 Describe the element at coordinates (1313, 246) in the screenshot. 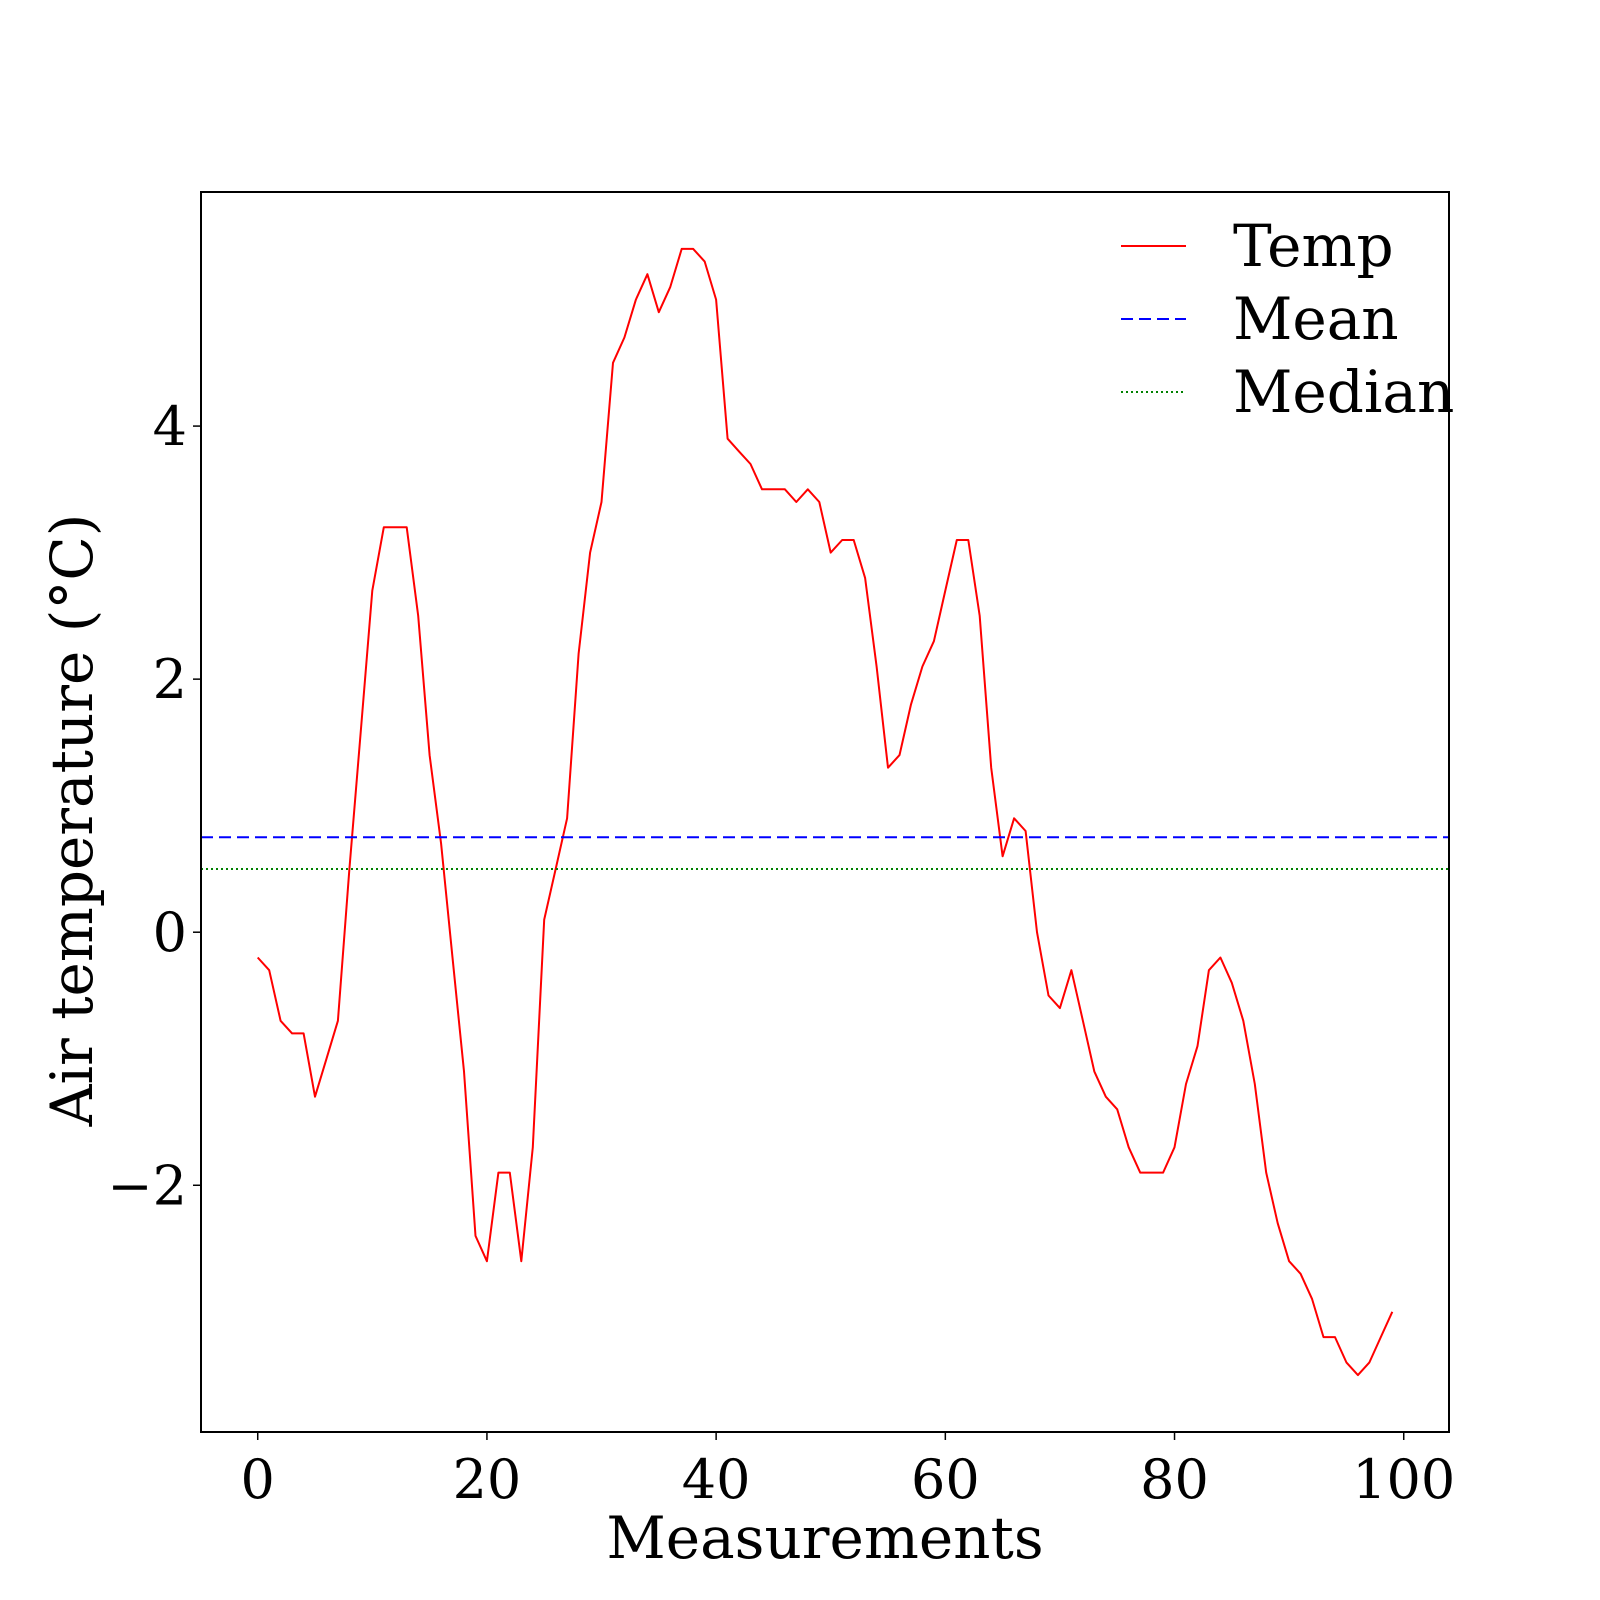

I see `legend-label-temp: Temp` at that location.